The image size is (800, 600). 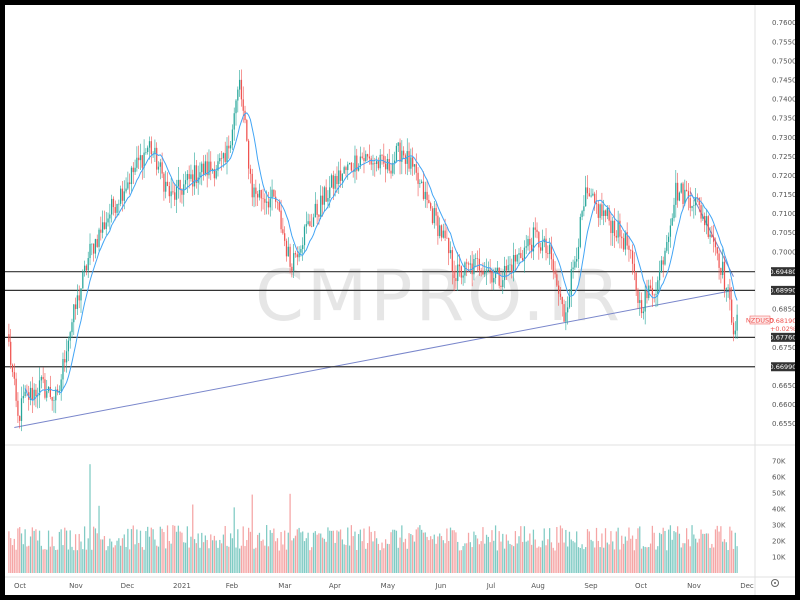 I want to click on volume-tick-label: 50K, so click(x=779, y=494).